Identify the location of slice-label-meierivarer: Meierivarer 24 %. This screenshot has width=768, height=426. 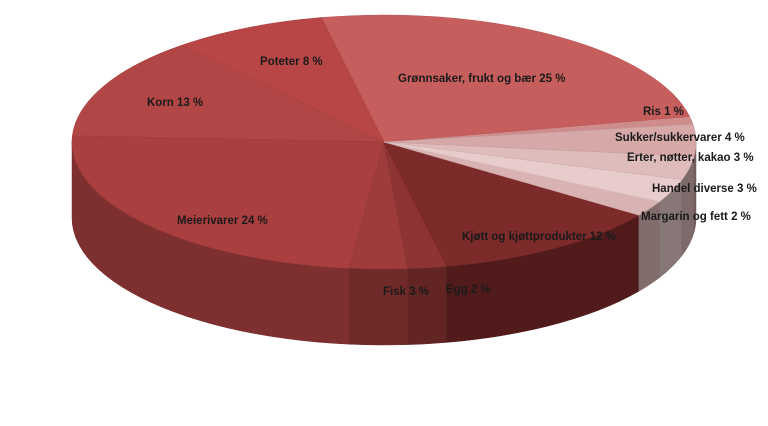
(222, 221).